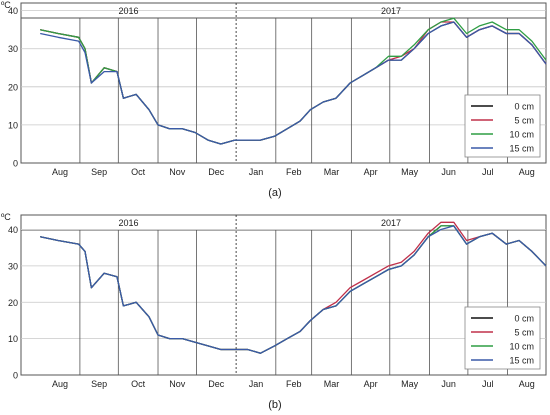 Image resolution: width=550 pixels, height=415 pixels. What do you see at coordinates (502, 126) in the screenshot?
I see `legend-box` at bounding box center [502, 126].